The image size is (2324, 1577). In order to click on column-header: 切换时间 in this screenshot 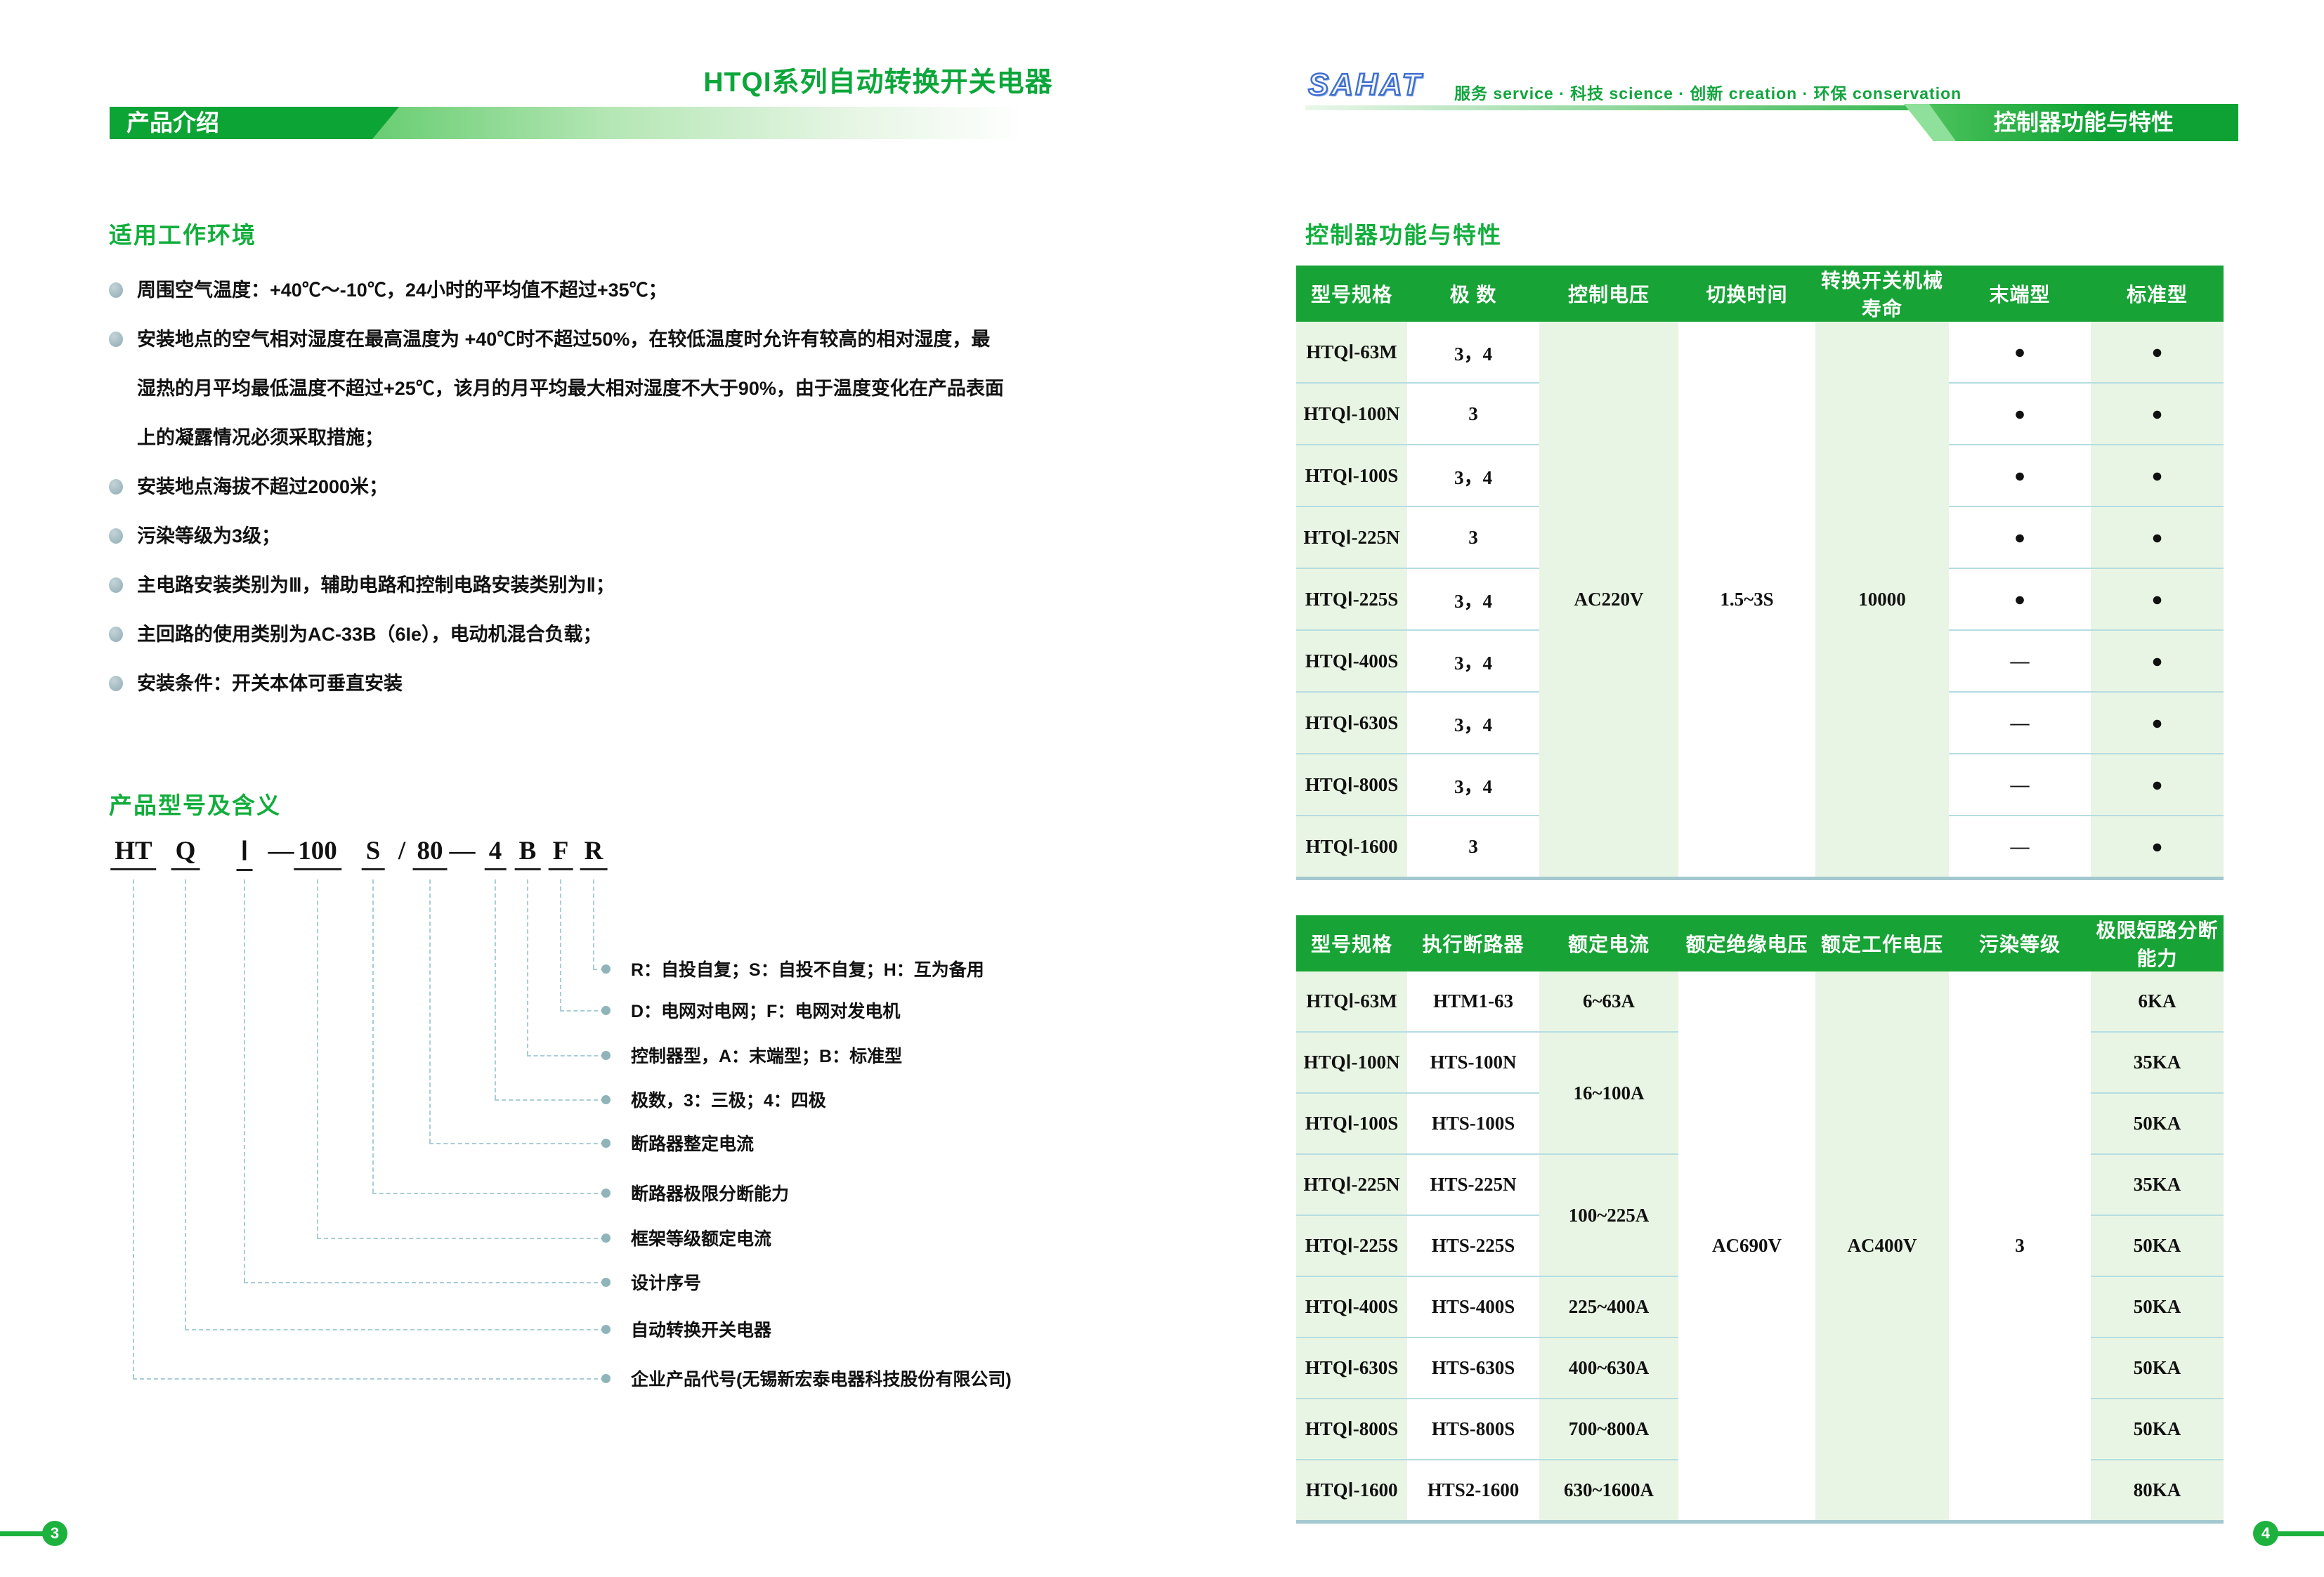, I will do `click(1747, 294)`.